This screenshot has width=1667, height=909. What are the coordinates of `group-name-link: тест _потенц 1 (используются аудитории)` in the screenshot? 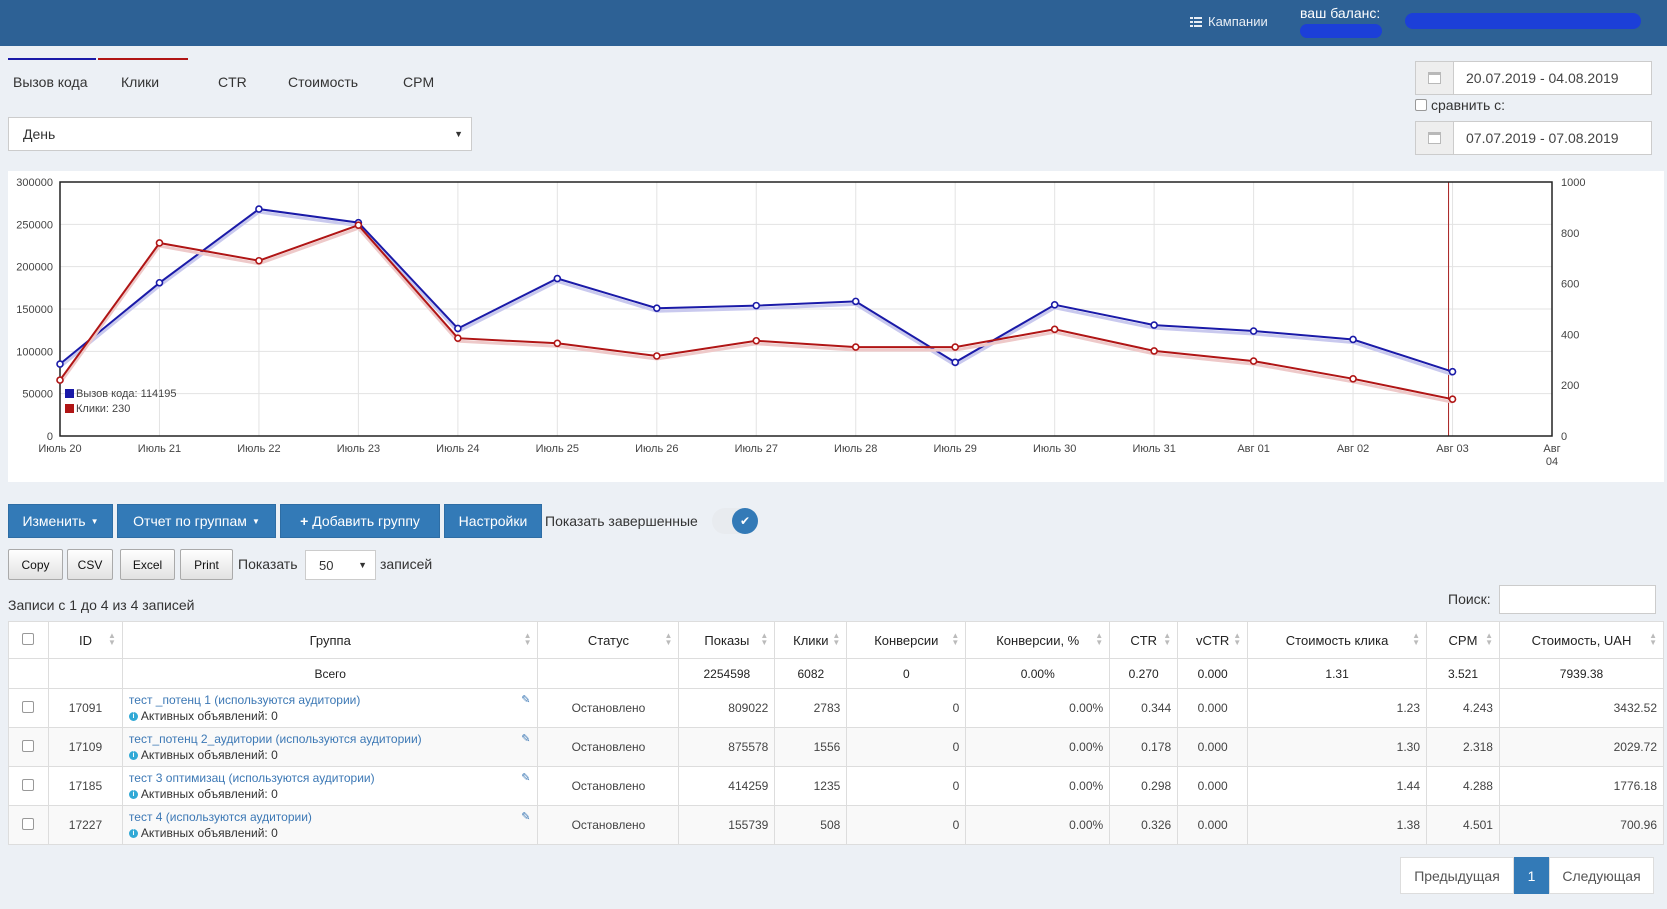 It's located at (244, 700).